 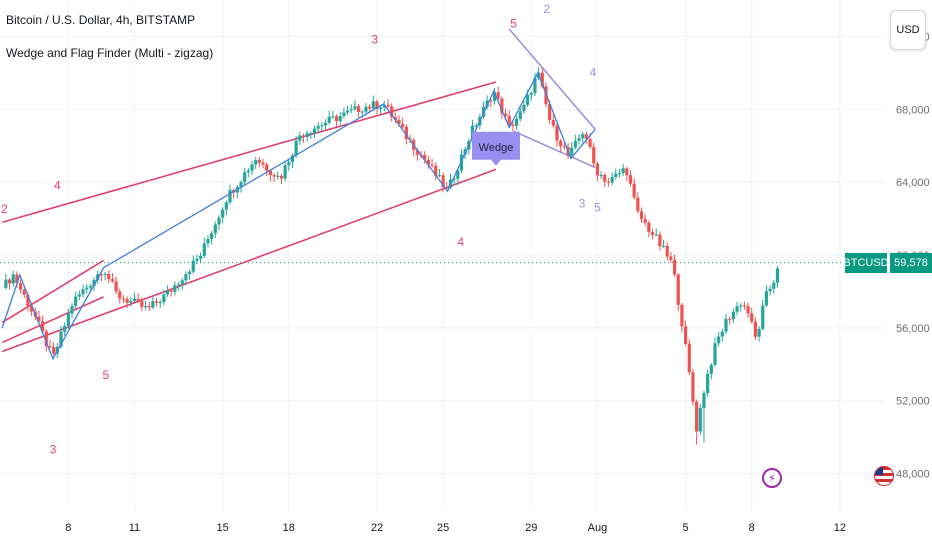 I want to click on lightning-icon: ⚡, so click(x=772, y=478).